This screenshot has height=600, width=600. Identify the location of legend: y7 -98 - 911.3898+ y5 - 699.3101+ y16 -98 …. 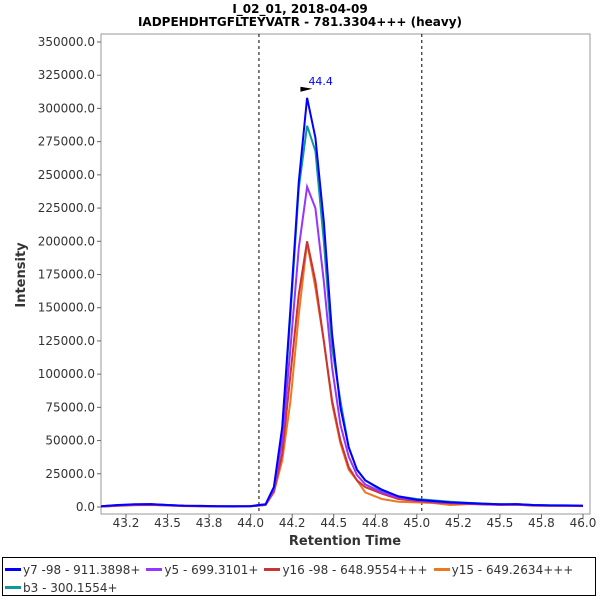
(299, 576).